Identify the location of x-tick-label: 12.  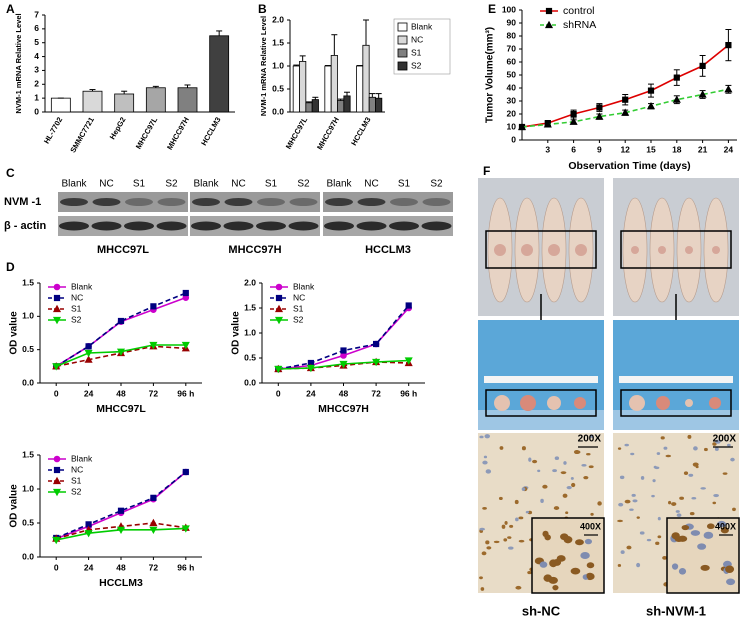
(625, 149).